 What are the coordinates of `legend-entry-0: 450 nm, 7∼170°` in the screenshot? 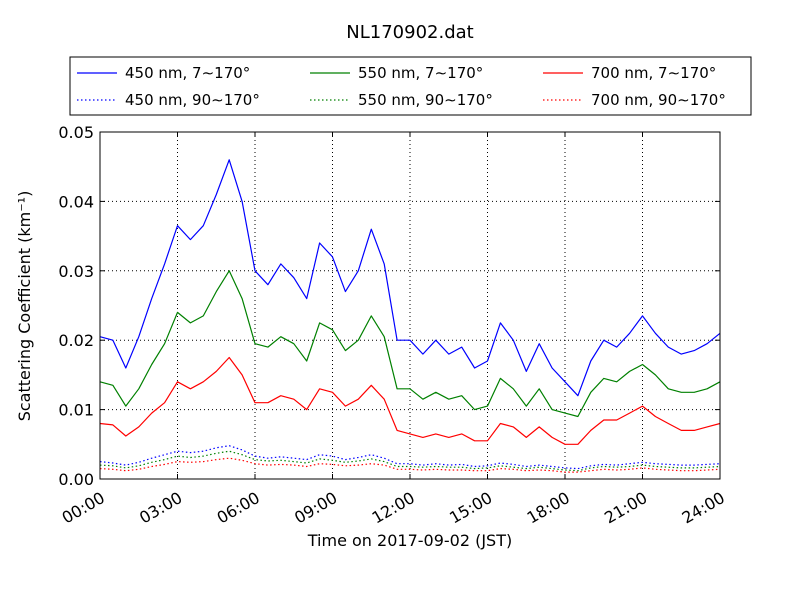 It's located at (187, 73).